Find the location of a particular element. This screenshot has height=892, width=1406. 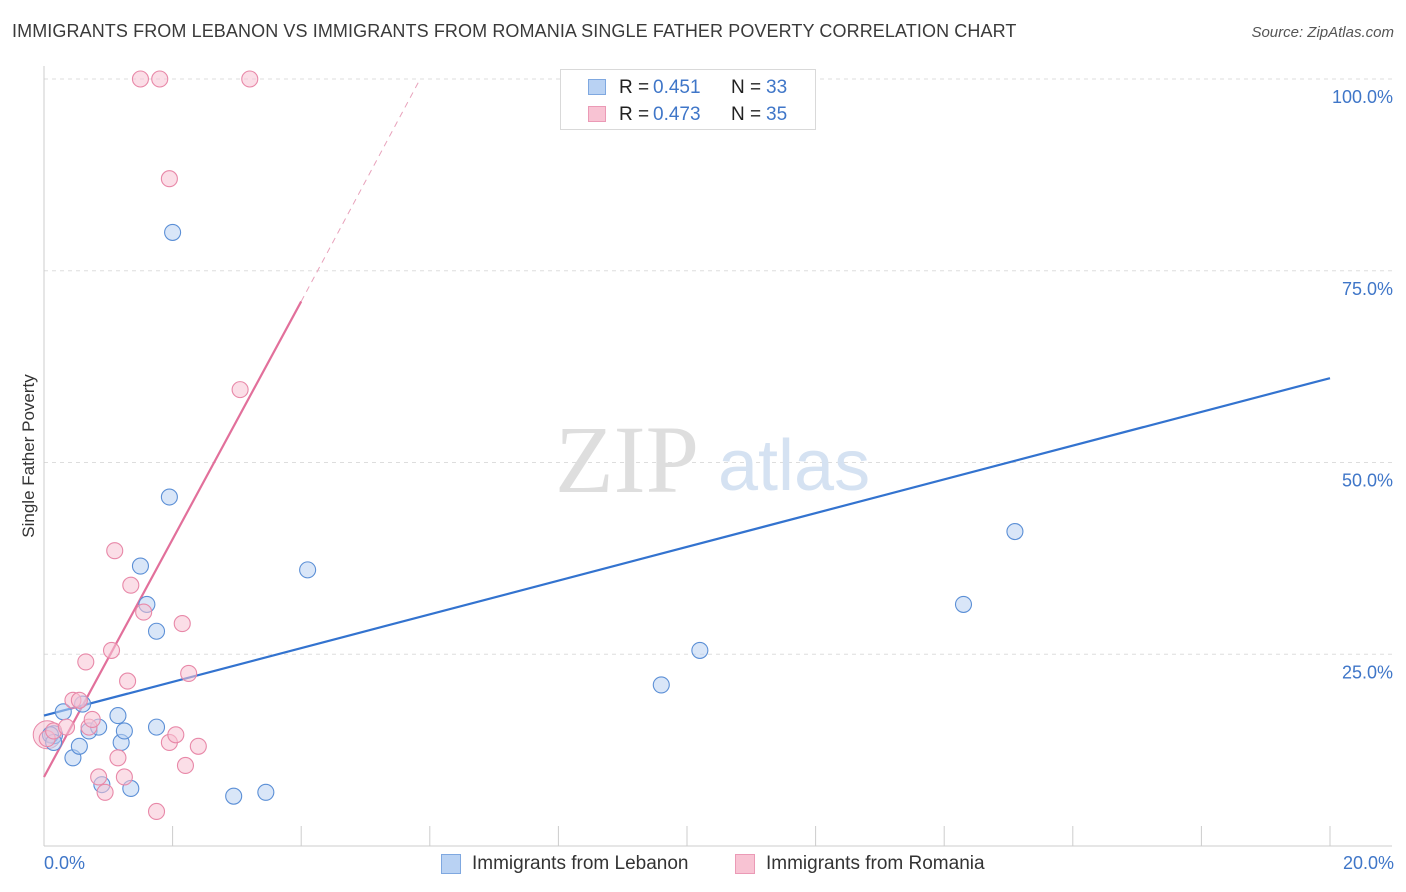

trend-extension-romania is located at coordinates (360, 190).